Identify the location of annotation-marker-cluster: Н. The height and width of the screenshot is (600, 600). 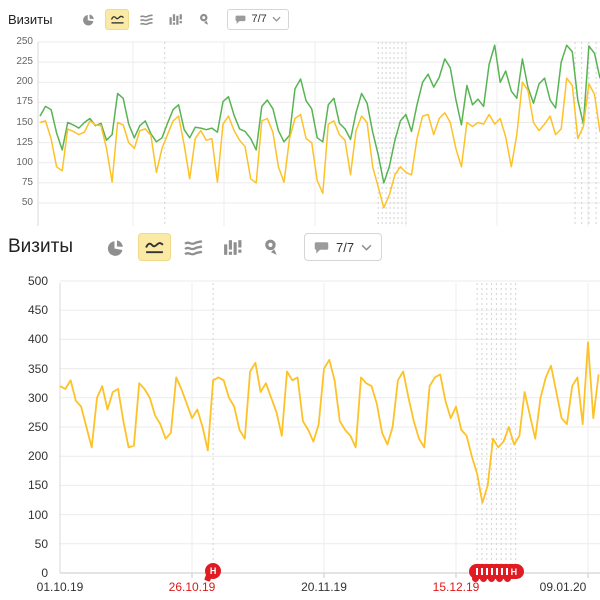
(496, 571).